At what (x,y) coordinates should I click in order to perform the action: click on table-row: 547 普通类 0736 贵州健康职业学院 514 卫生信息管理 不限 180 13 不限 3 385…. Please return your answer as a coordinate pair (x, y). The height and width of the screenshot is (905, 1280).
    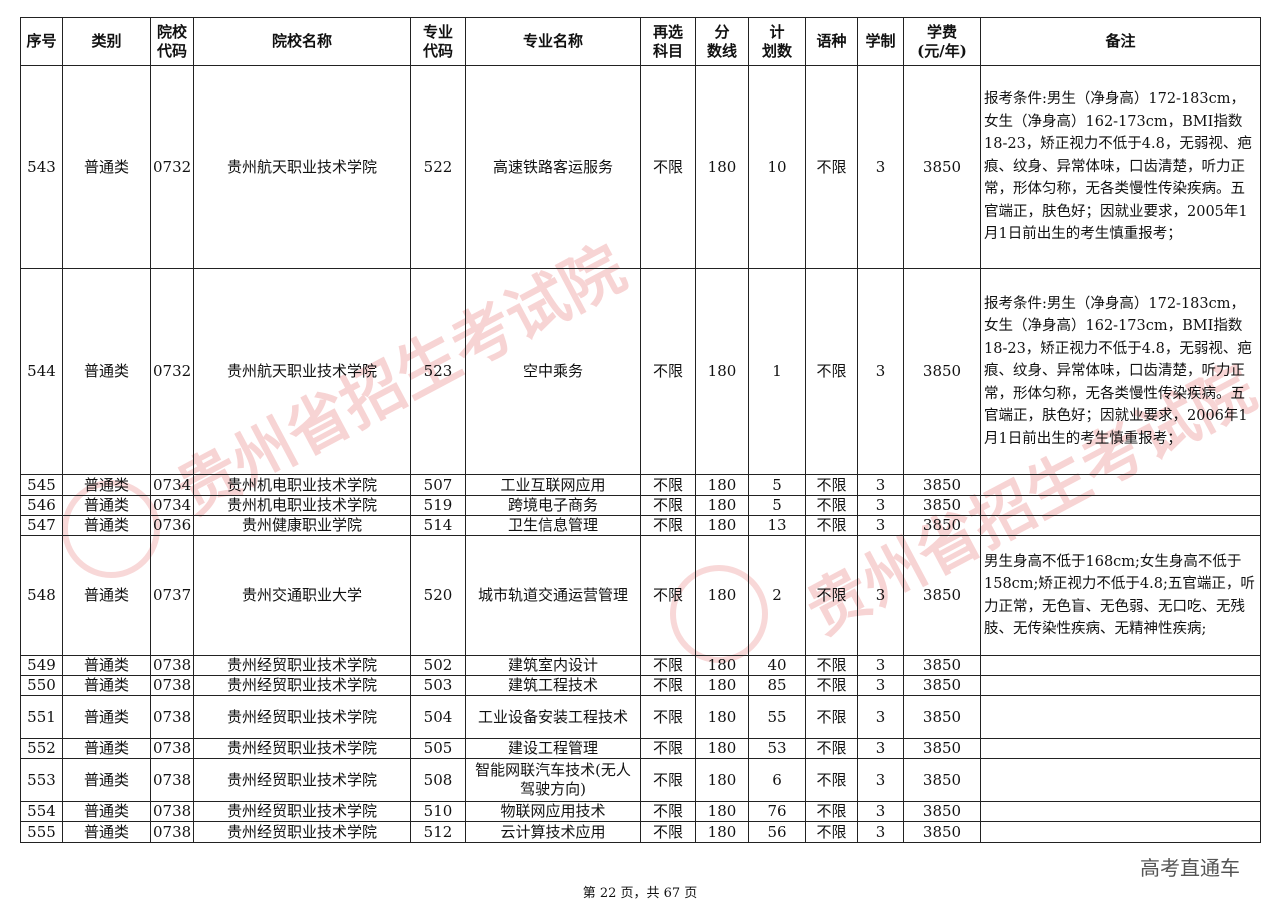
    Looking at the image, I should click on (640, 525).